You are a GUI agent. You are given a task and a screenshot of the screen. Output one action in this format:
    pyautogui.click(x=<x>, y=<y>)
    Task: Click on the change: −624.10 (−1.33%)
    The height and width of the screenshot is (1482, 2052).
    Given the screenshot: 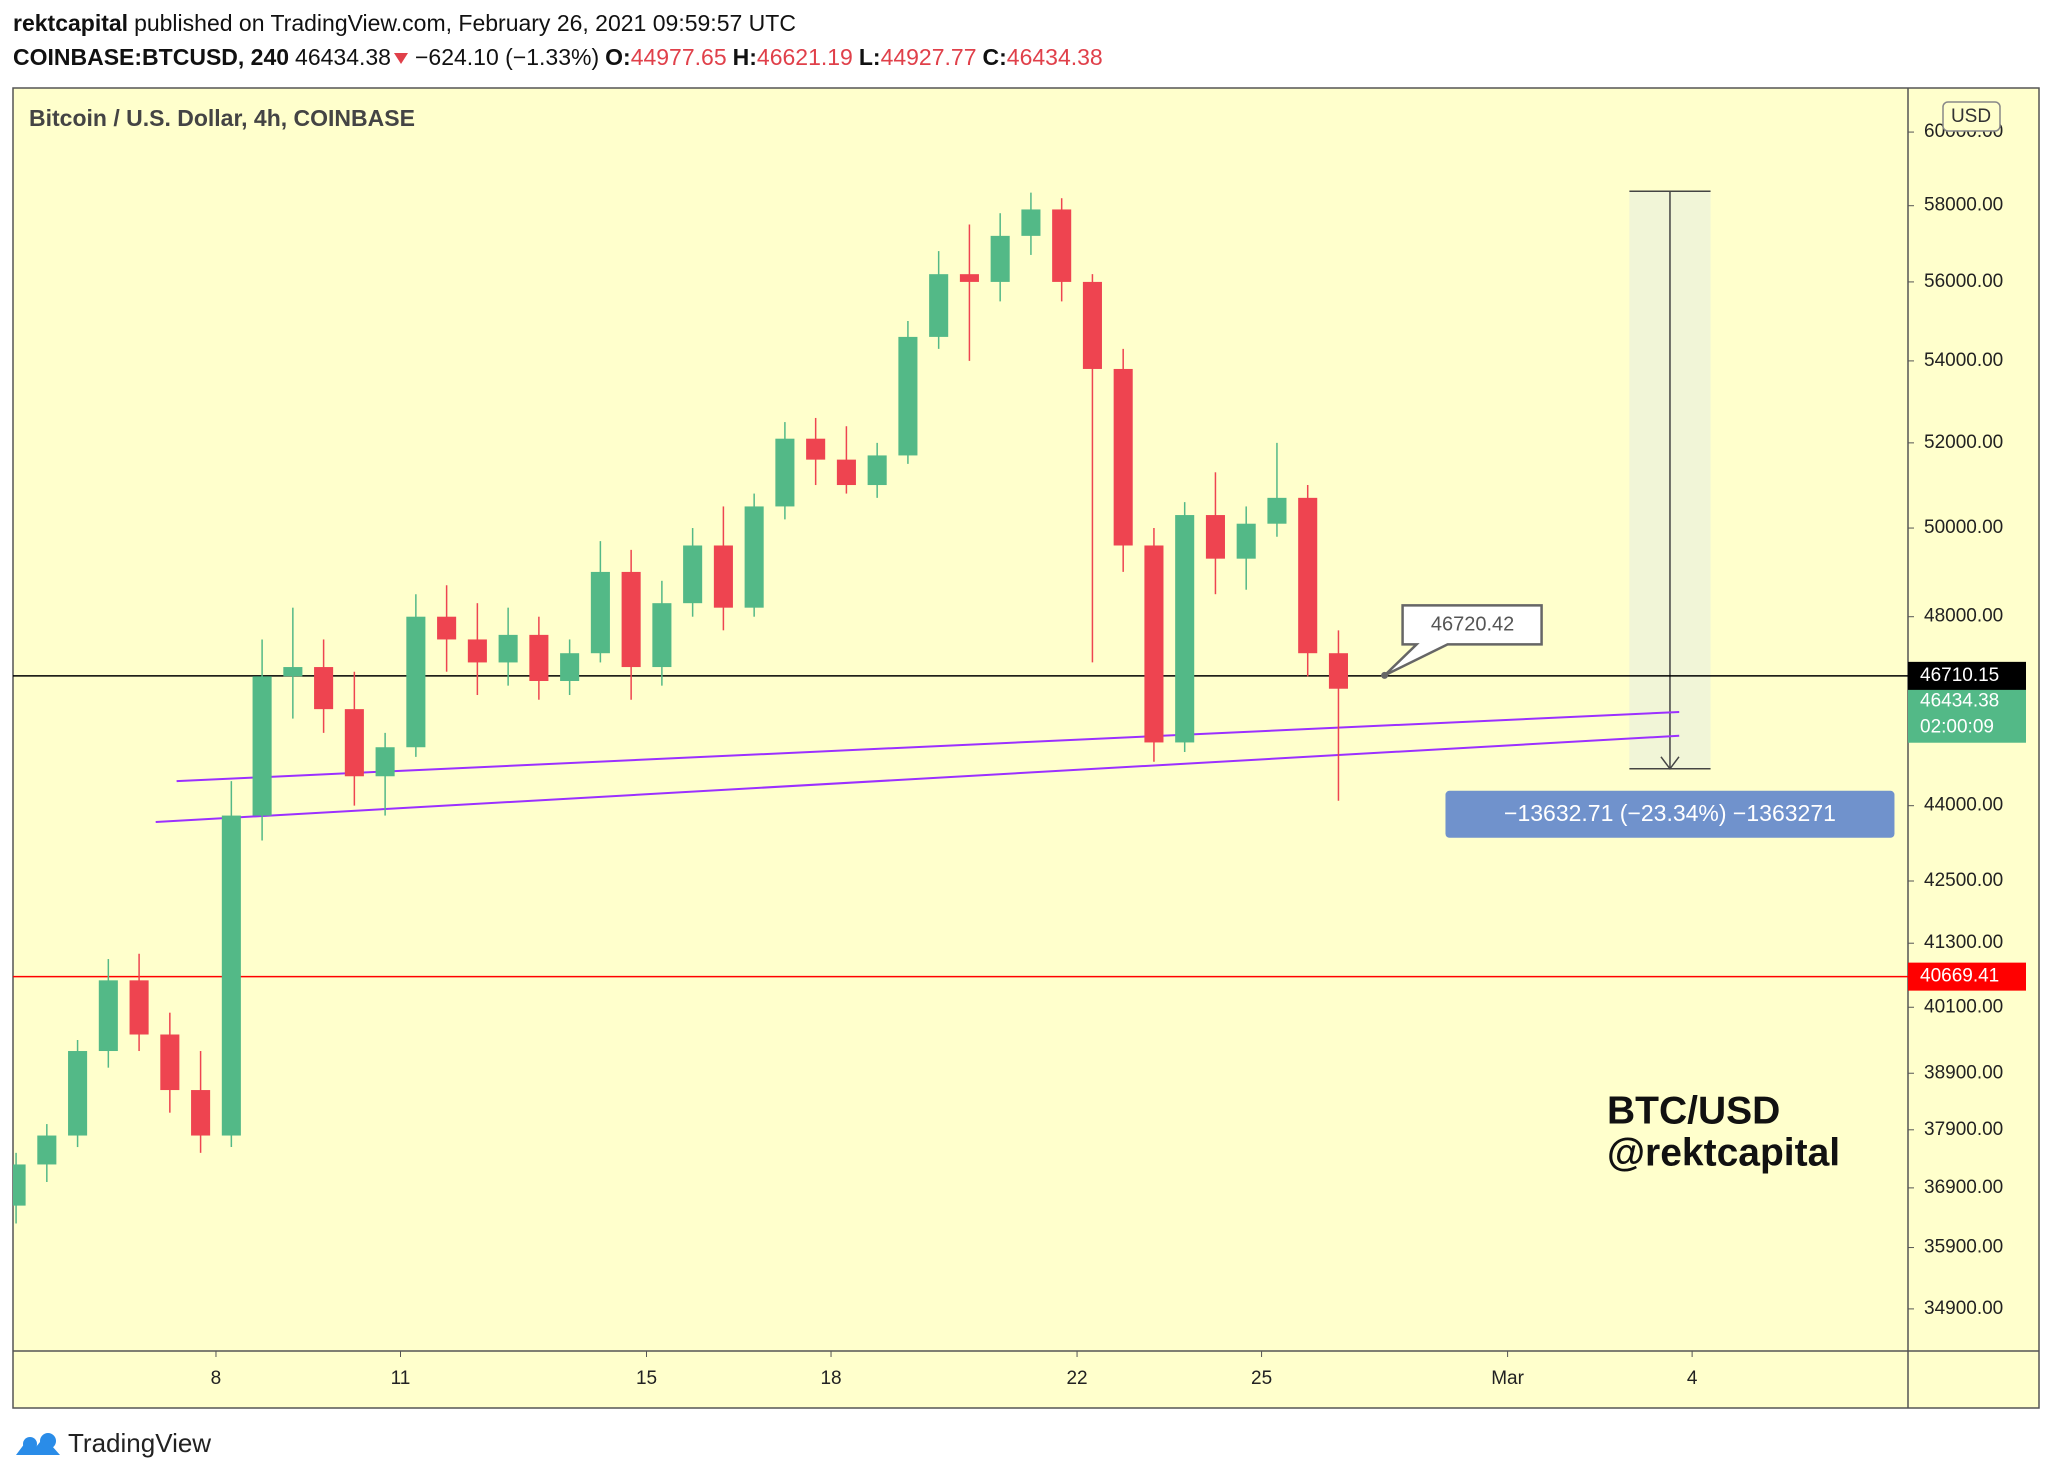 What is the action you would take?
    pyautogui.click(x=507, y=57)
    